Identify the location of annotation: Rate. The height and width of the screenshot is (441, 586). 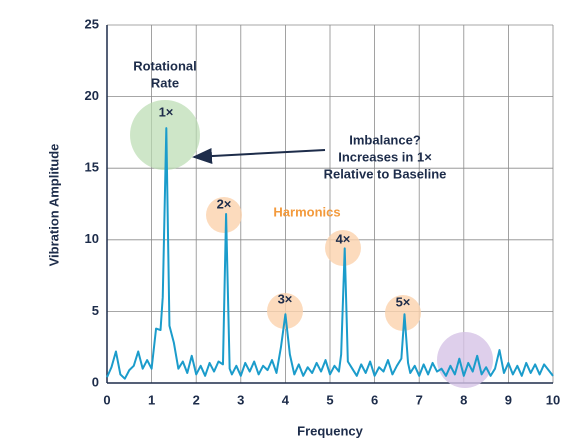
(165, 82).